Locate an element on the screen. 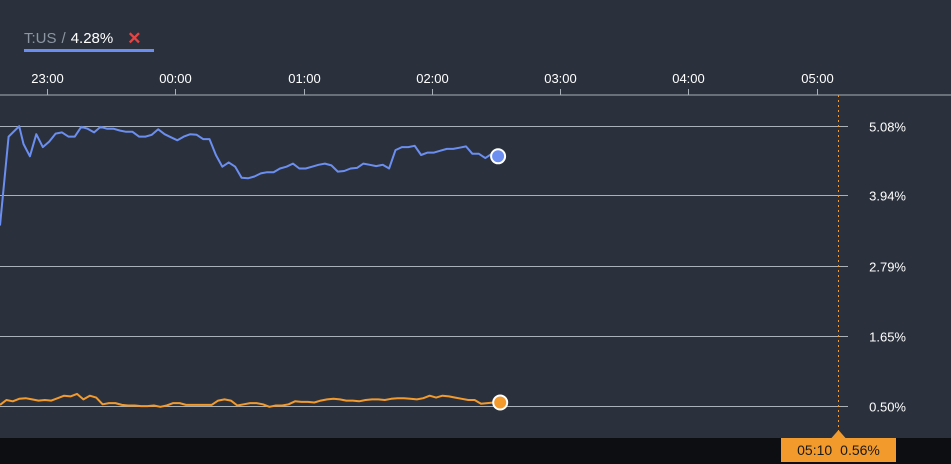 The height and width of the screenshot is (464, 951). crosshair-arrow is located at coordinates (838, 434).